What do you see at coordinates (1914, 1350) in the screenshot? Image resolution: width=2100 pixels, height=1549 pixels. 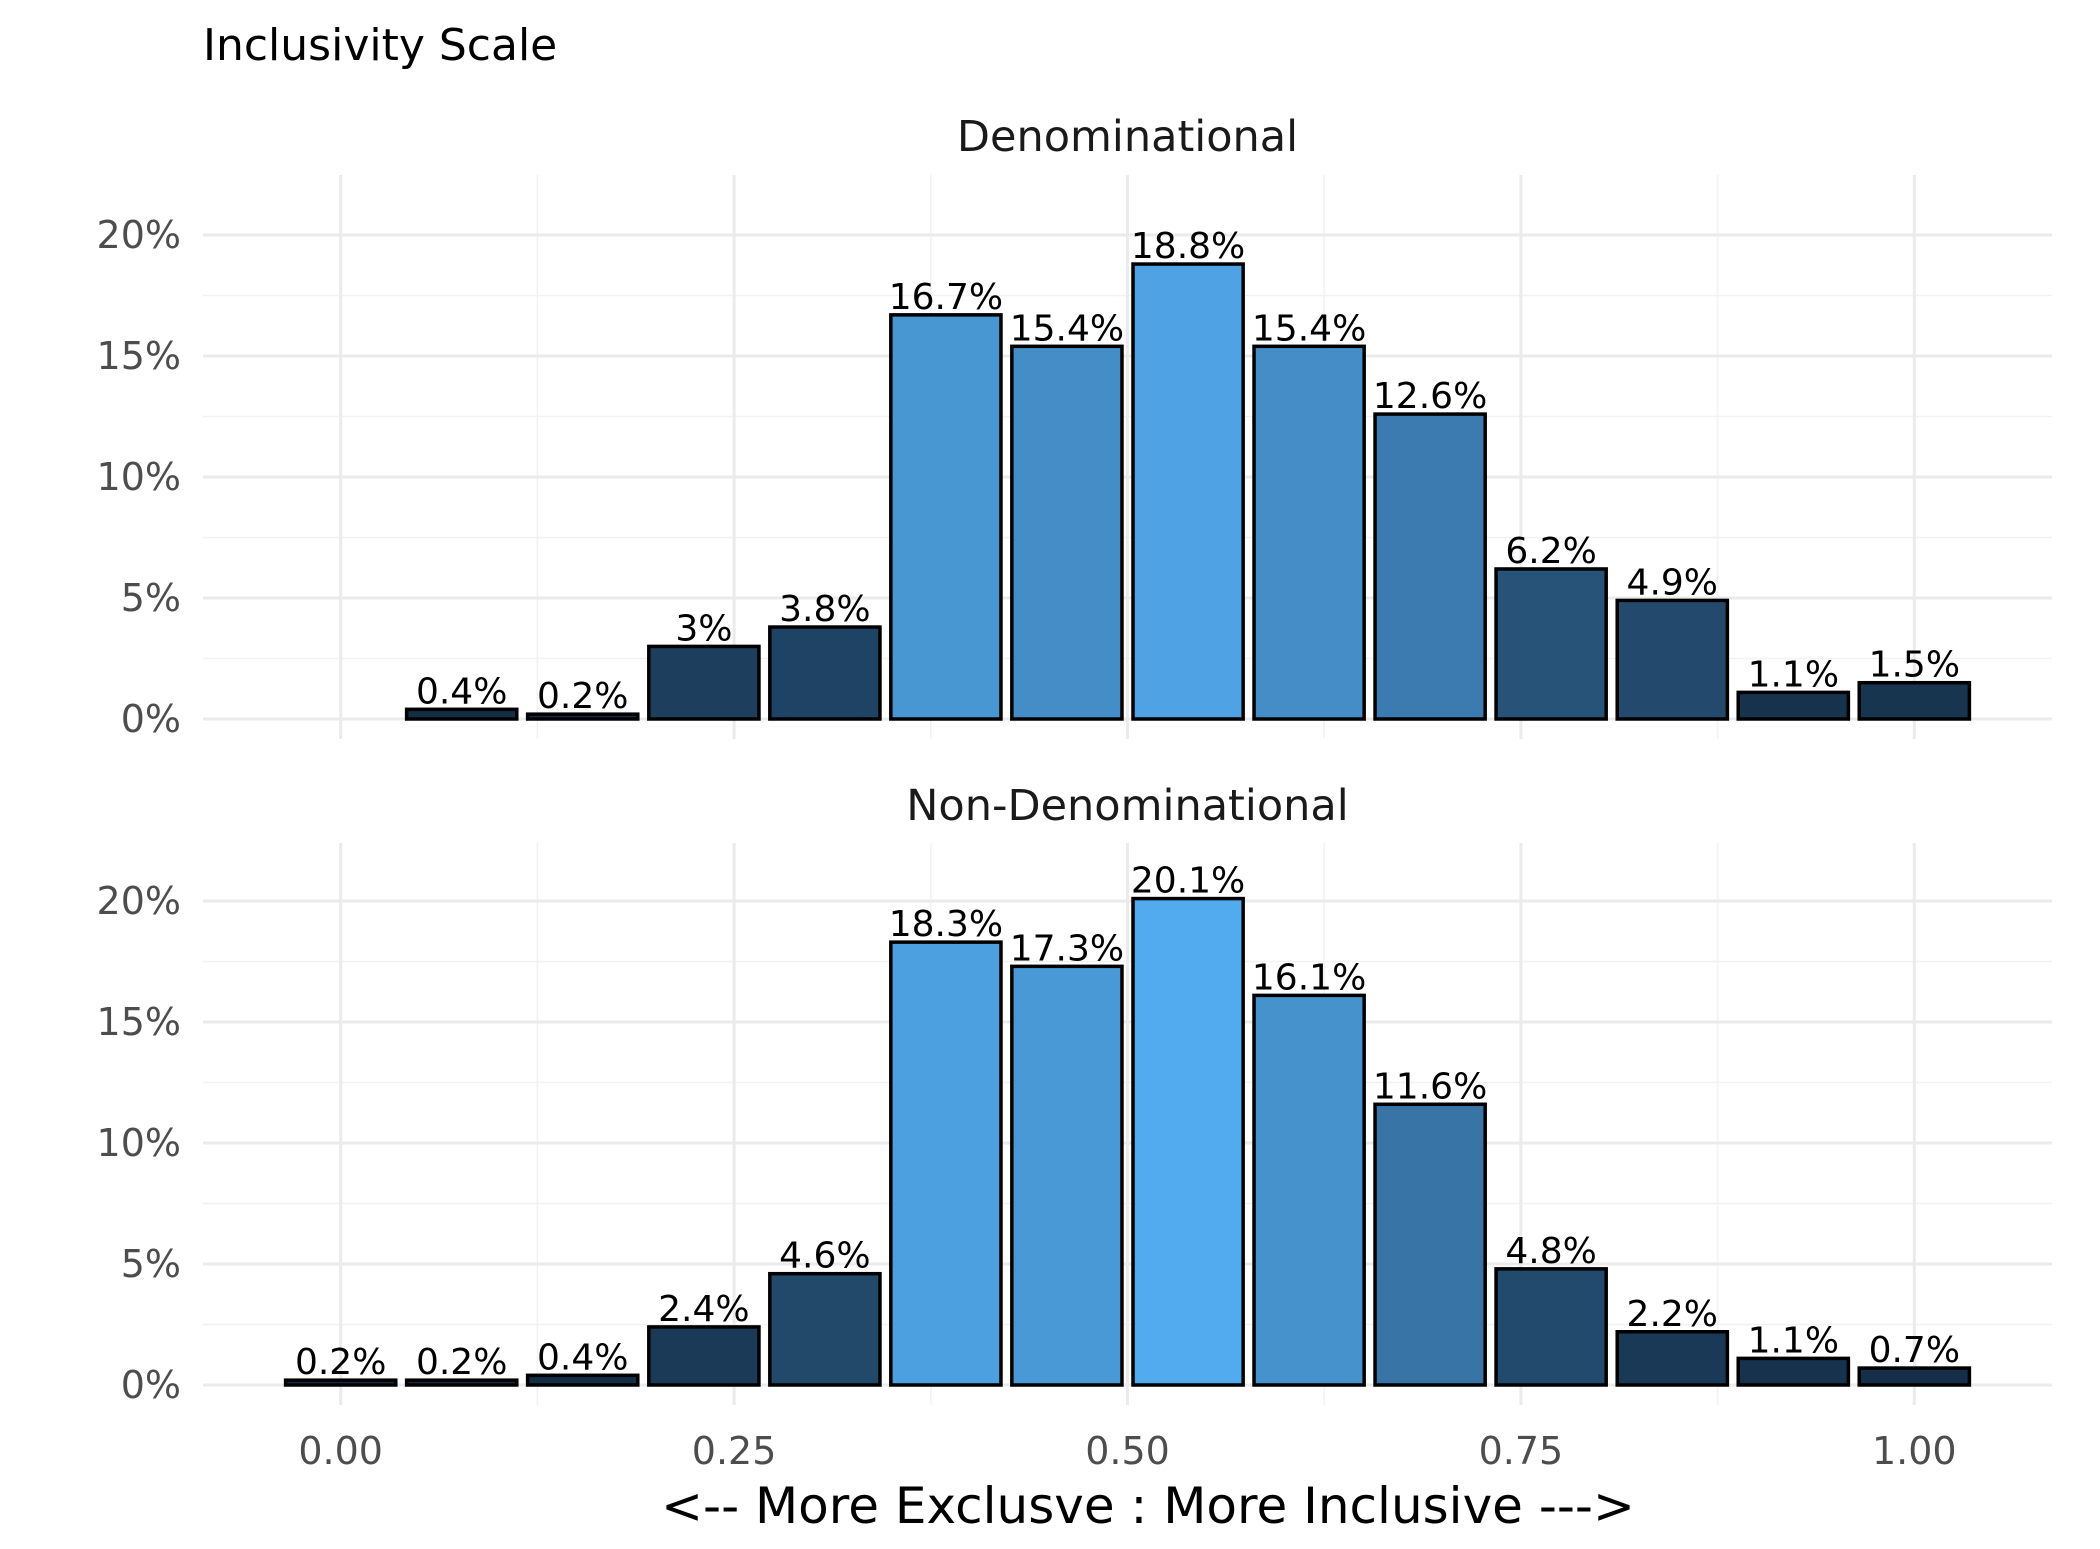 I see `bar-data-label: 0.7%` at bounding box center [1914, 1350].